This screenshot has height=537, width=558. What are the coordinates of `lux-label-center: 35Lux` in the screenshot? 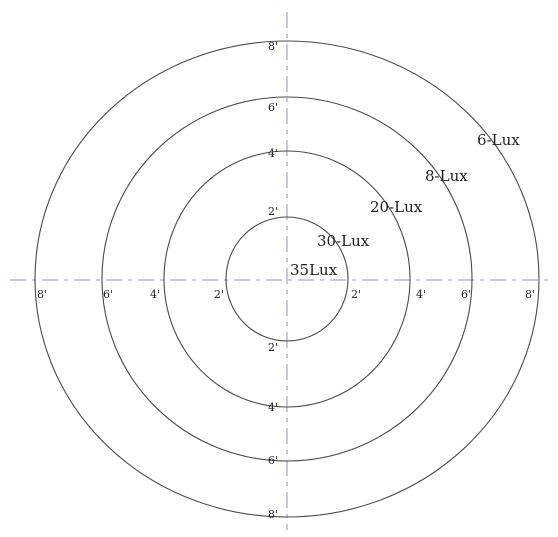 It's located at (314, 270).